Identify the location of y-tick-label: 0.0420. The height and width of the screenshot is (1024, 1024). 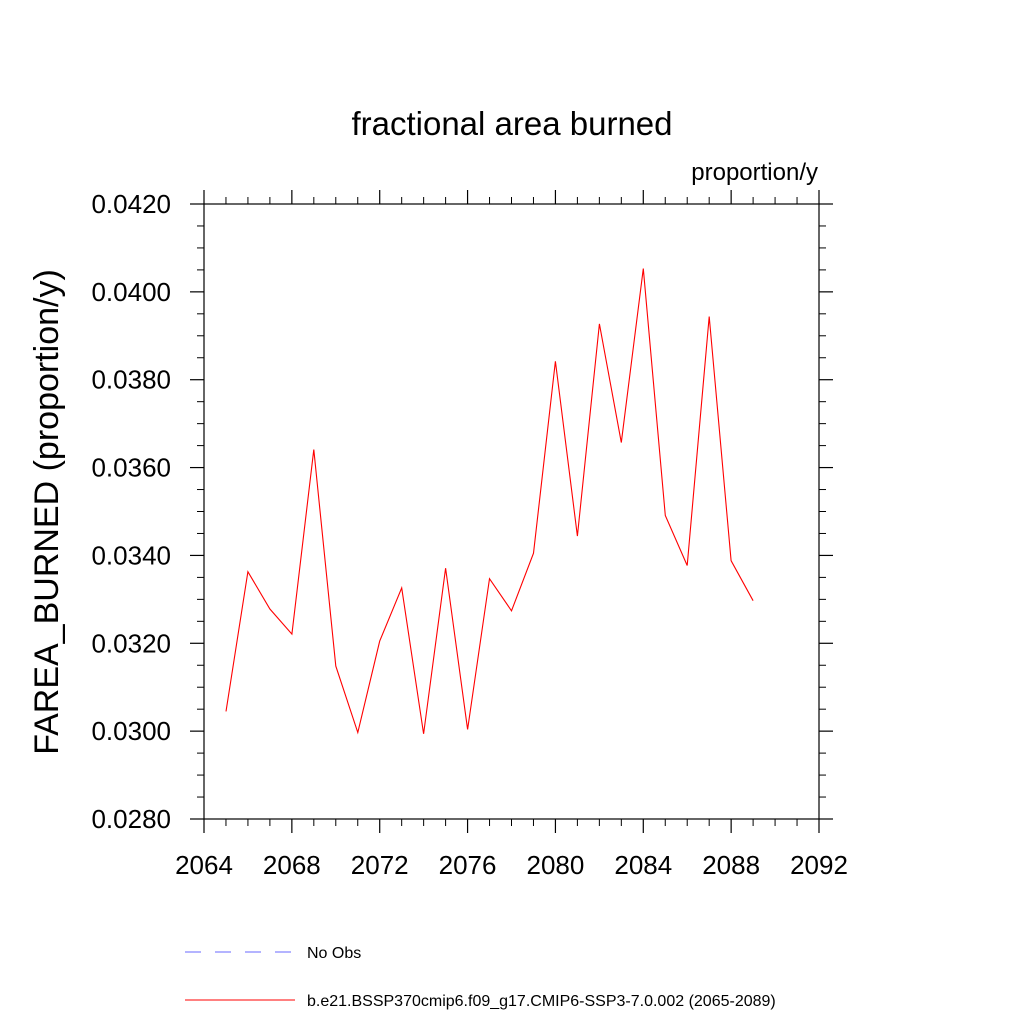
(131, 204).